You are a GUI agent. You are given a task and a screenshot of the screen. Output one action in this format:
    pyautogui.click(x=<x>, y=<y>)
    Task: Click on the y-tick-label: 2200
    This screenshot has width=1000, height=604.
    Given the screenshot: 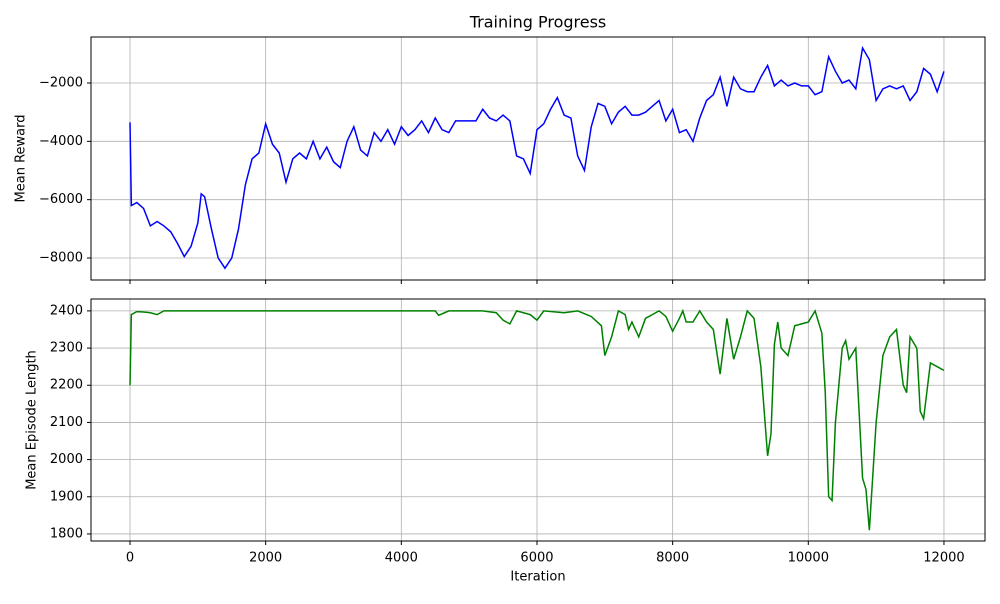 What is the action you would take?
    pyautogui.click(x=66, y=385)
    